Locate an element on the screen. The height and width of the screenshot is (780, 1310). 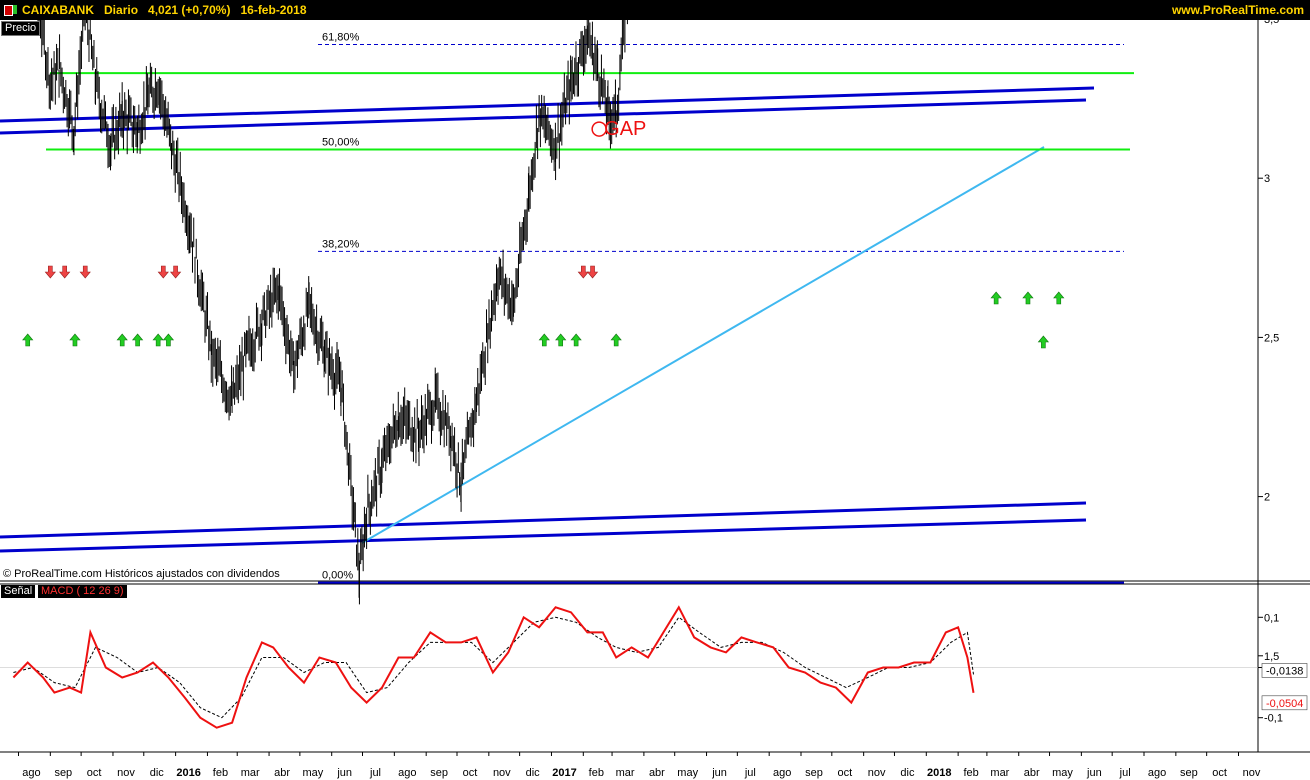
signal-value-tag: -0,0138 is located at coordinates (1284, 671).